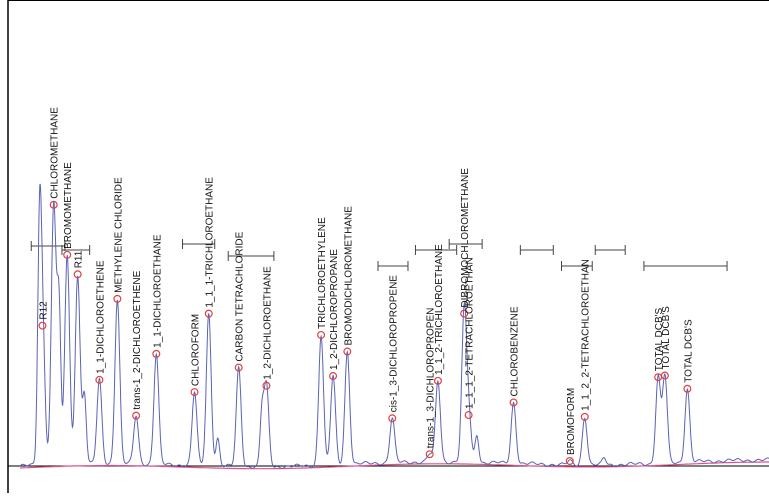  Describe the element at coordinates (196, 350) in the screenshot. I see `peak-label: CHLOROFORM` at that location.